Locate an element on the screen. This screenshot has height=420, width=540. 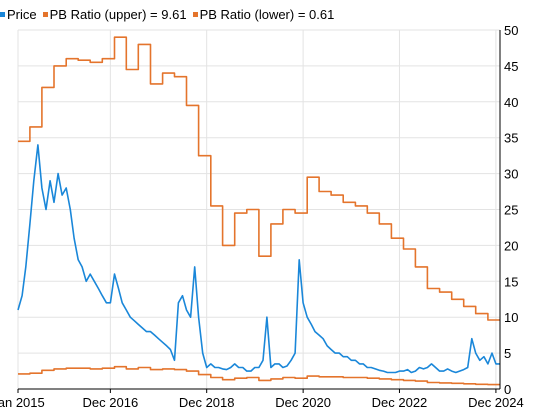
y-tick-label: 40 is located at coordinates (511, 102).